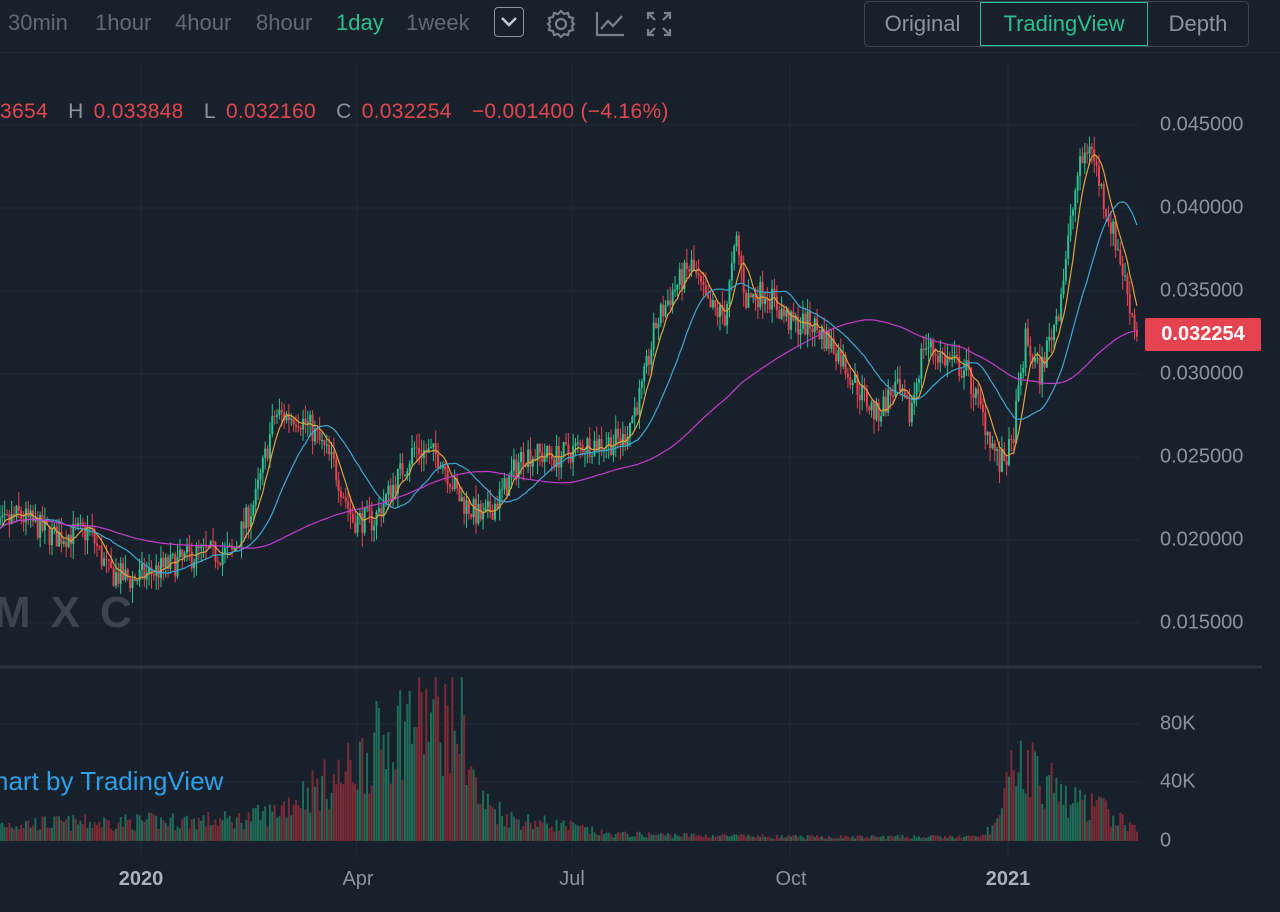 The width and height of the screenshot is (1280, 912). Describe the element at coordinates (438, 22) in the screenshot. I see `interval-1week: 1week` at that location.